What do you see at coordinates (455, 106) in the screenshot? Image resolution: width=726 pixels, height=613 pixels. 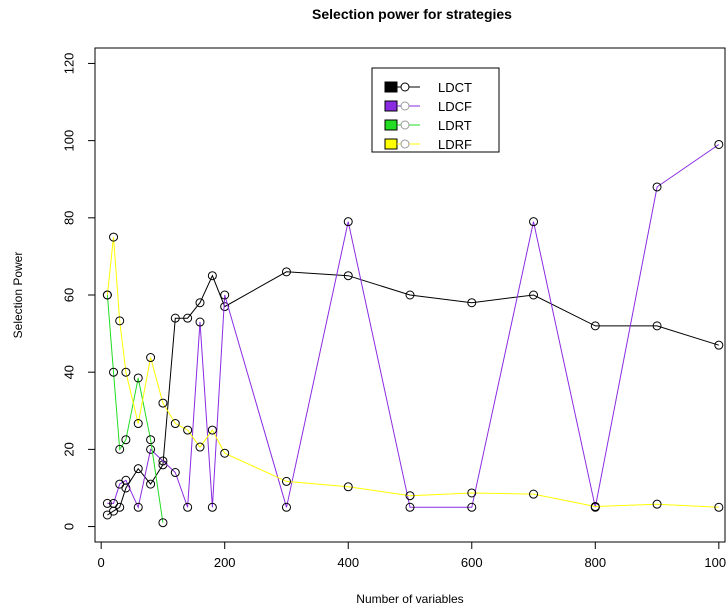 I see `legend-label: LDCF` at bounding box center [455, 106].